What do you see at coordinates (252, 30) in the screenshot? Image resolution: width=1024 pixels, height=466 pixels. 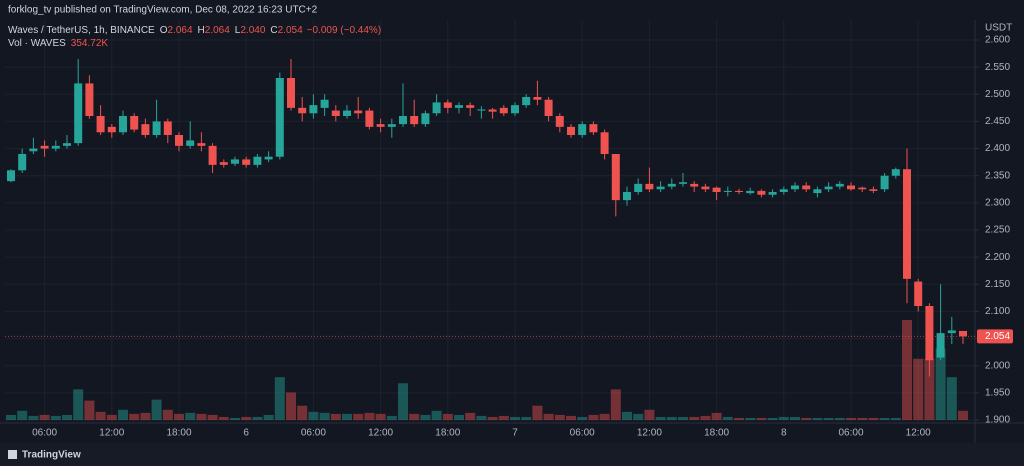 I see `legend-item: 2.040` at bounding box center [252, 30].